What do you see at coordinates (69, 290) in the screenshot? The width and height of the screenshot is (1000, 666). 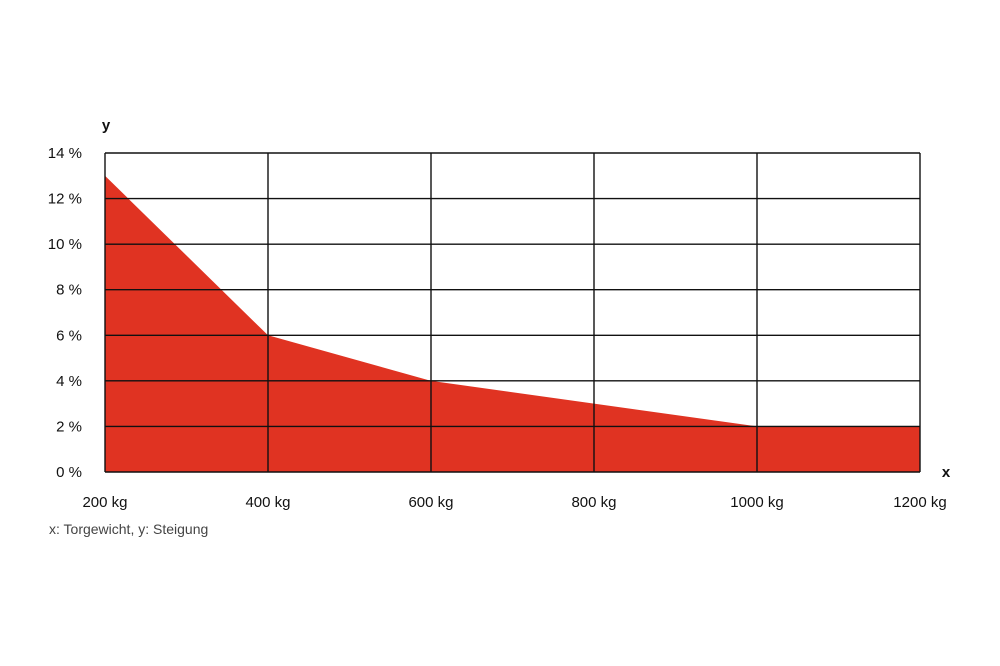 I see `y-tick-label: 8 %` at bounding box center [69, 290].